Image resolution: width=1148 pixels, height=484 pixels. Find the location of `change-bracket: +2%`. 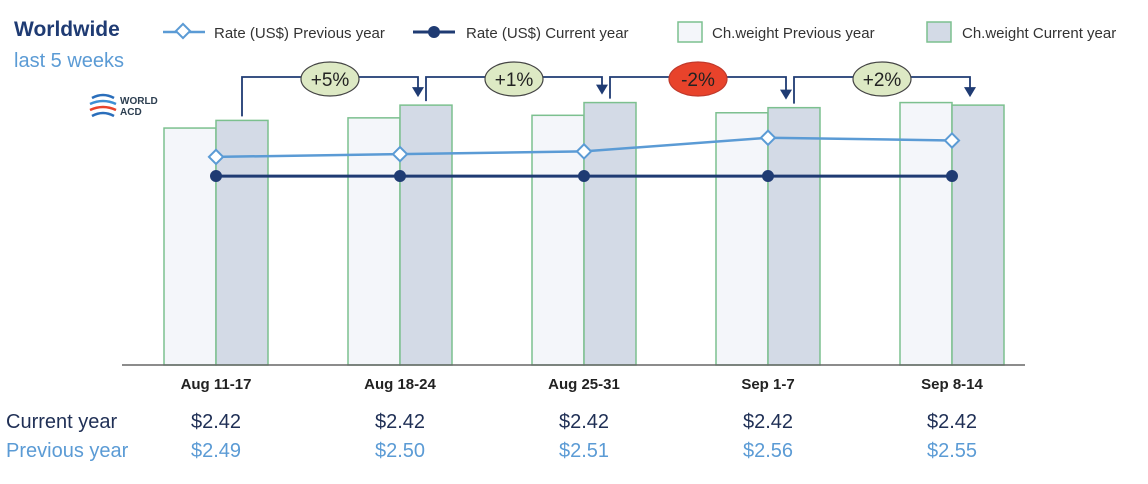

change-bracket: +2% is located at coordinates (884, 82).